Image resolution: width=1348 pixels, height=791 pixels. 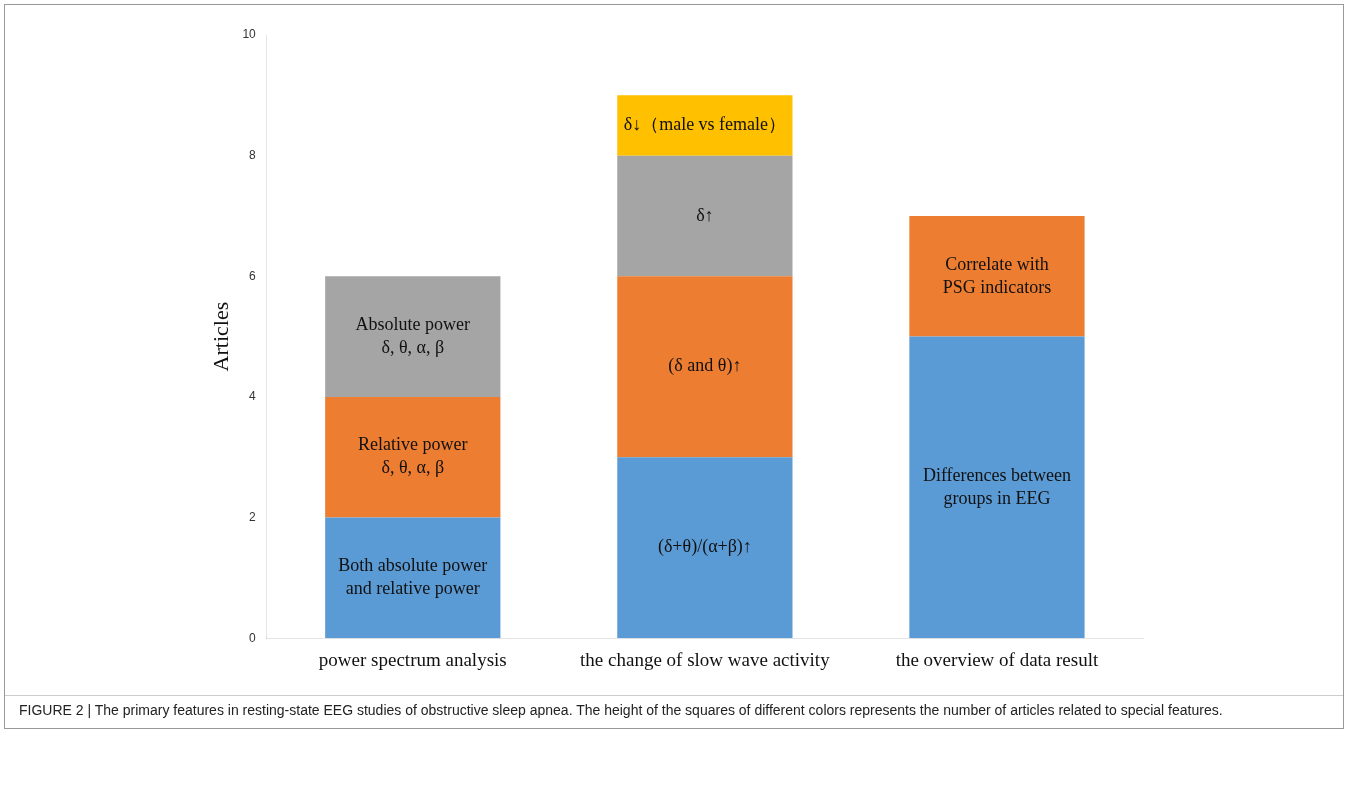 What do you see at coordinates (249, 34) in the screenshot?
I see `y-tick-label: 10` at bounding box center [249, 34].